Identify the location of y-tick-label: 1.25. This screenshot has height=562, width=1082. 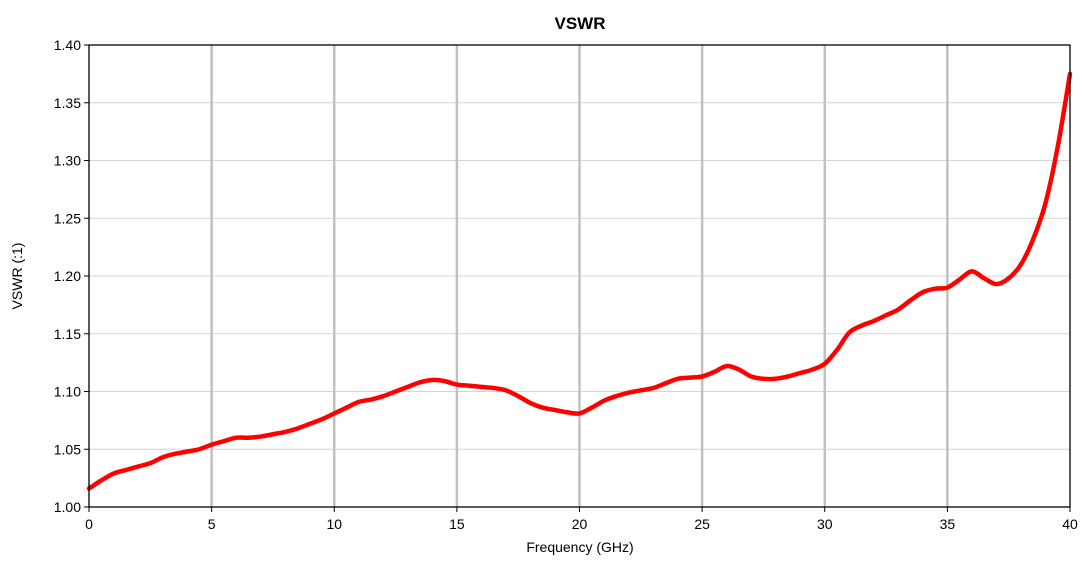
(67, 218).